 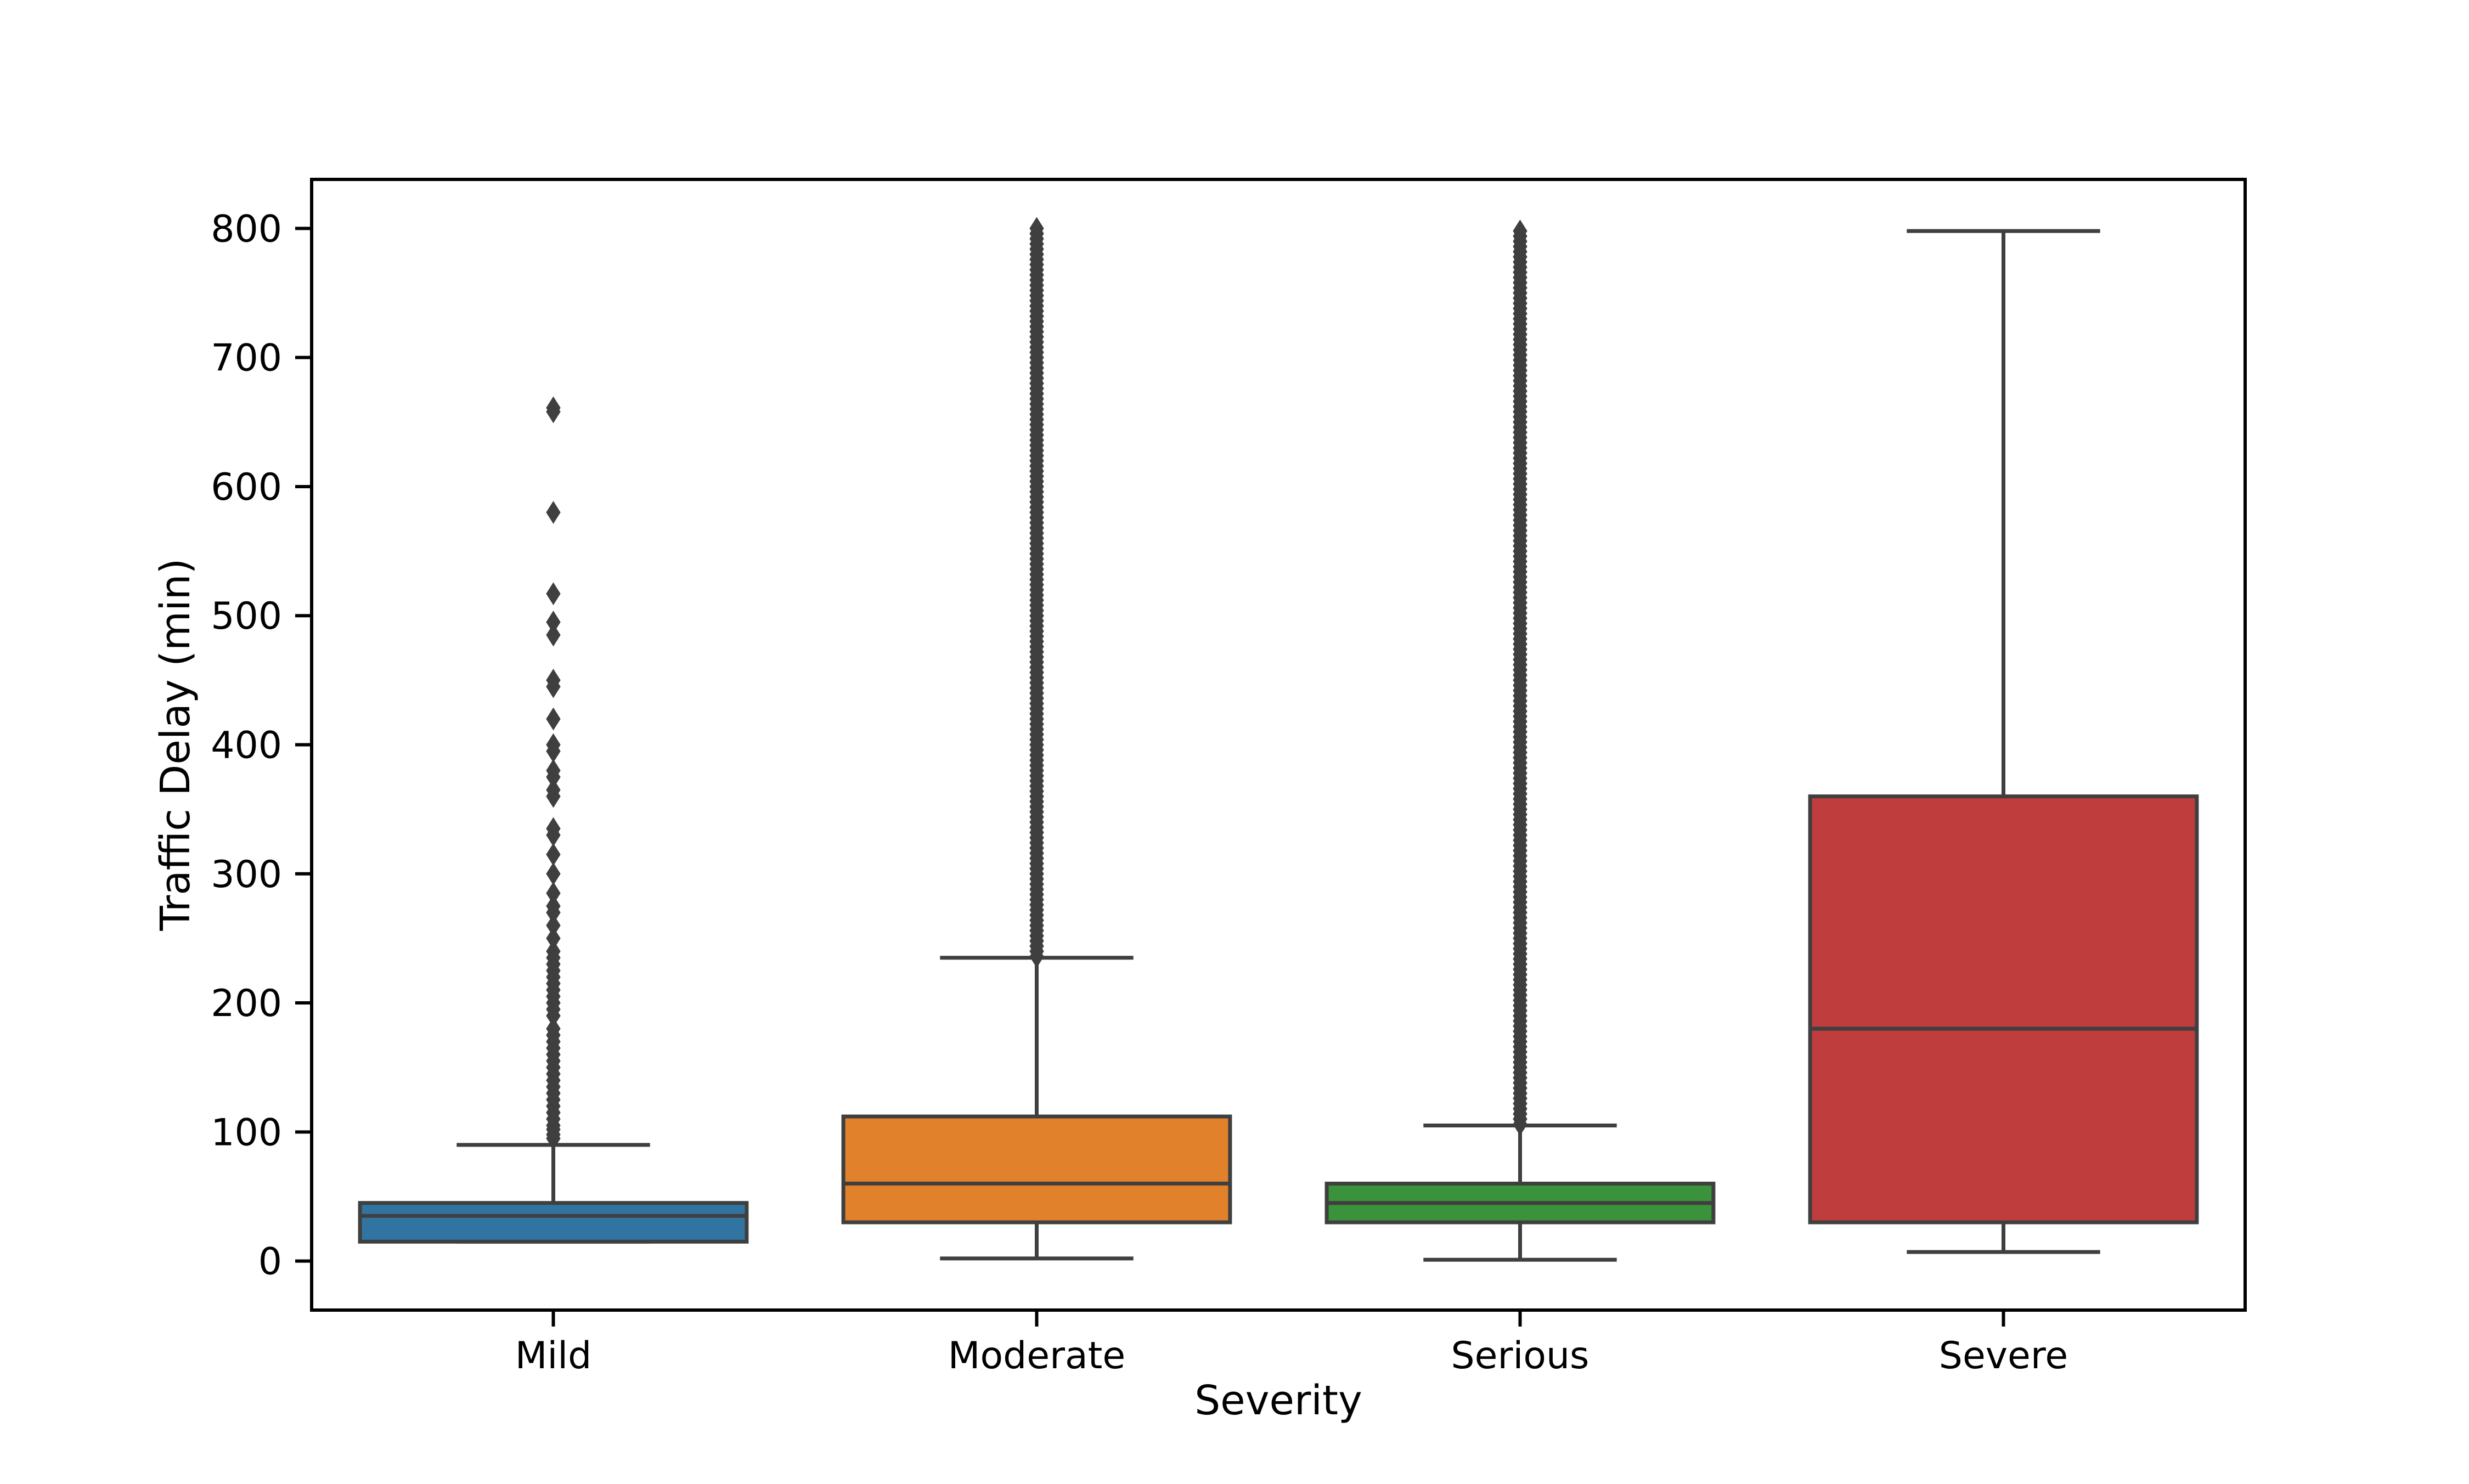 I want to click on y-tick-label: 700, so click(x=246, y=358).